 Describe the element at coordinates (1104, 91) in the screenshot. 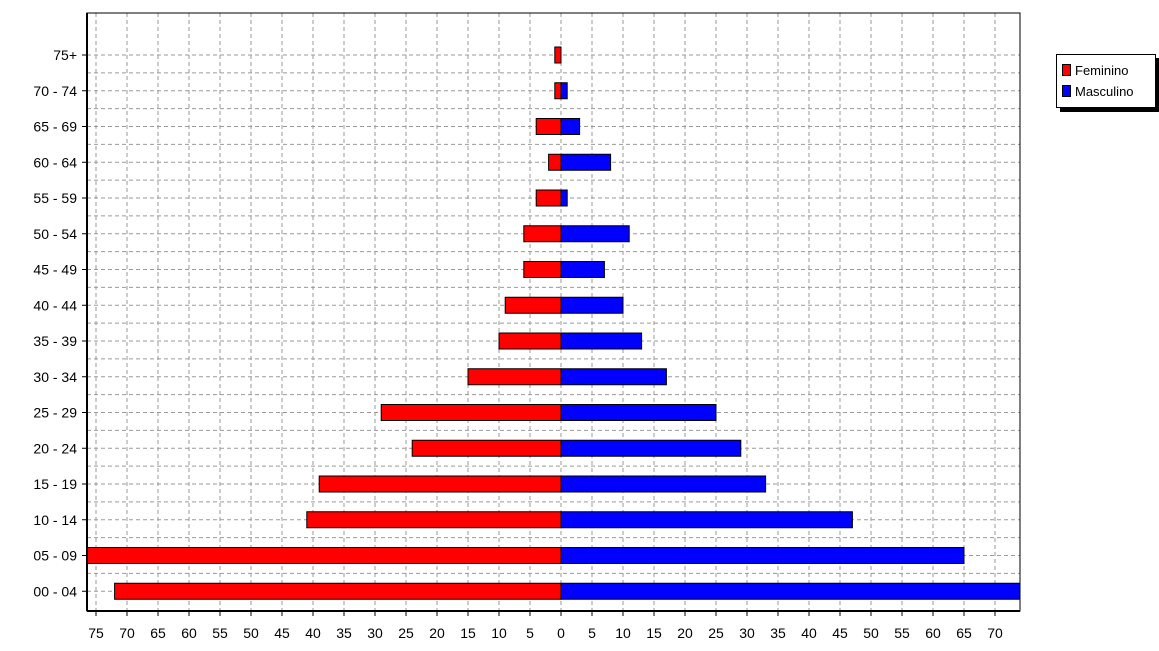

I see `legend-label-masculino: Masculino` at that location.